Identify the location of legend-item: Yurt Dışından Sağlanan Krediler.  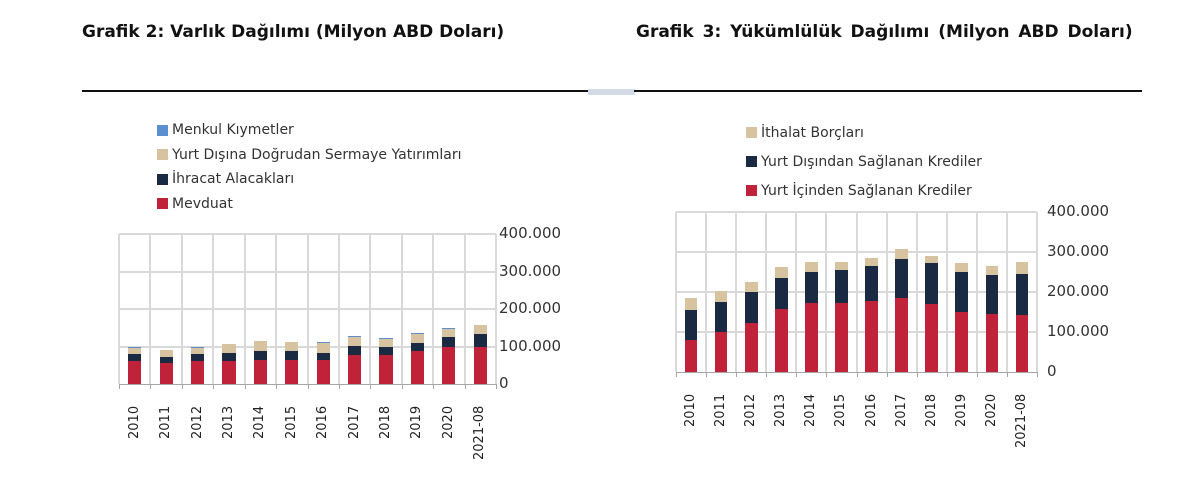
(864, 161).